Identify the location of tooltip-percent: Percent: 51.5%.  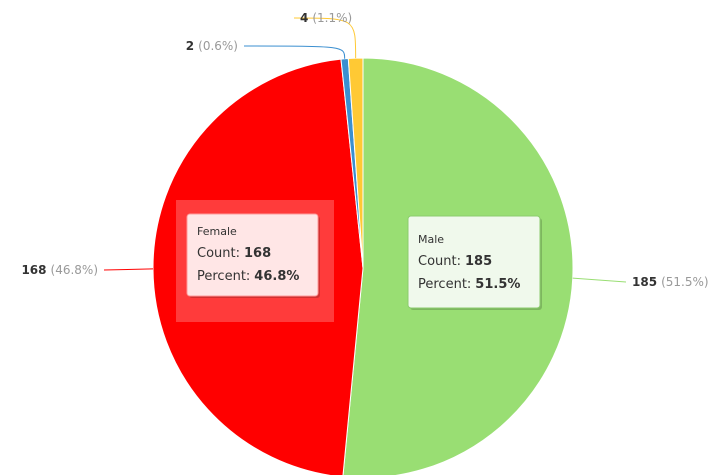
(469, 284).